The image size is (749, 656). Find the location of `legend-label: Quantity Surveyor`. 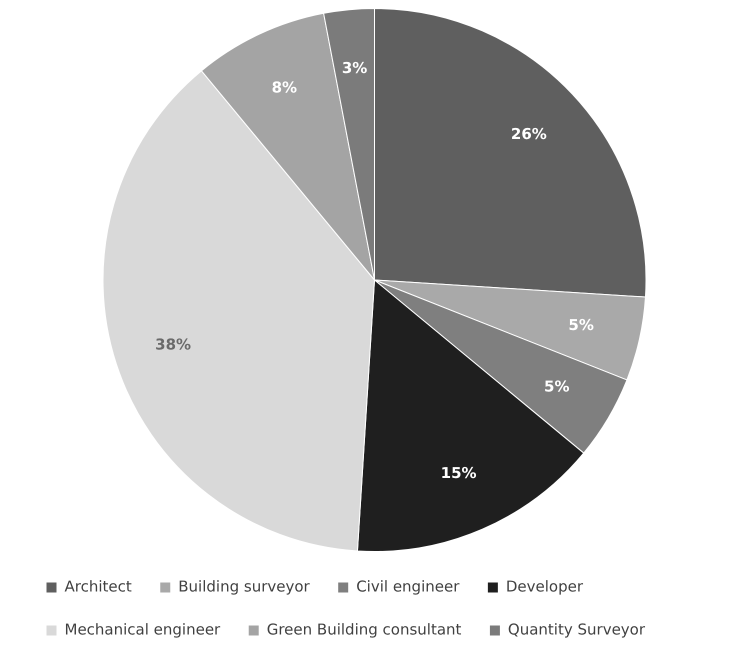

legend-label: Quantity Surveyor is located at coordinates (577, 629).